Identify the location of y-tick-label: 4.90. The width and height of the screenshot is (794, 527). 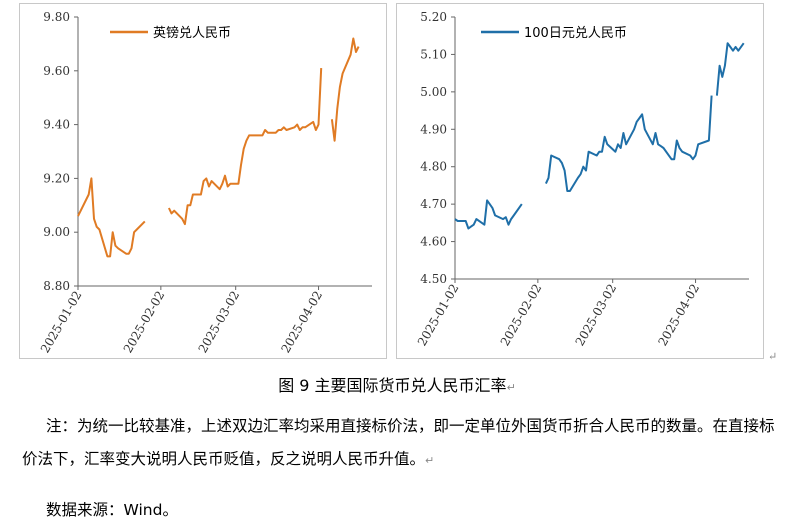
(433, 129).